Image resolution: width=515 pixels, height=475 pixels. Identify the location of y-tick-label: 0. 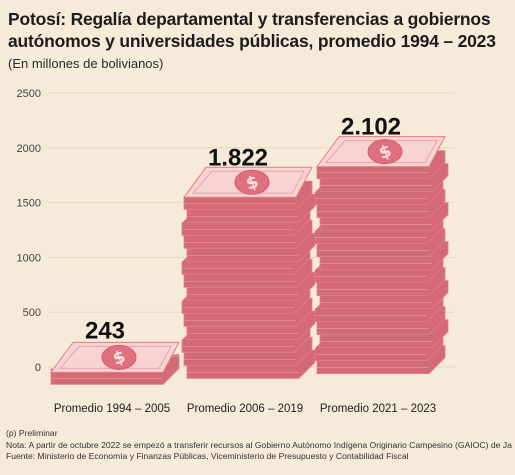
(38, 368).